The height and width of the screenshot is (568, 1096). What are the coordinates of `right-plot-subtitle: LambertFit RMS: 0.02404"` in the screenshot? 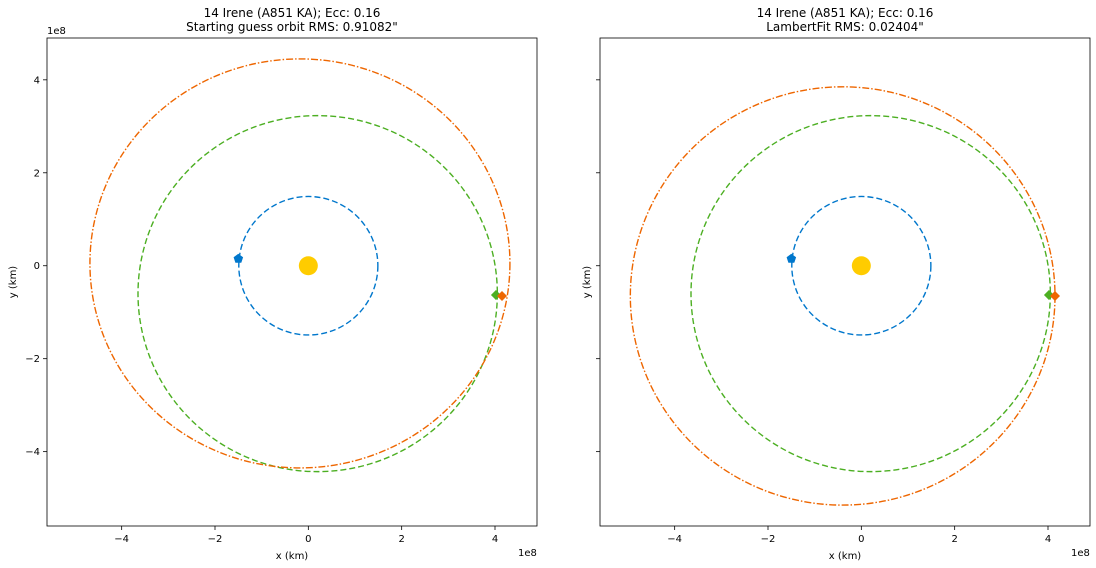 It's located at (845, 27).